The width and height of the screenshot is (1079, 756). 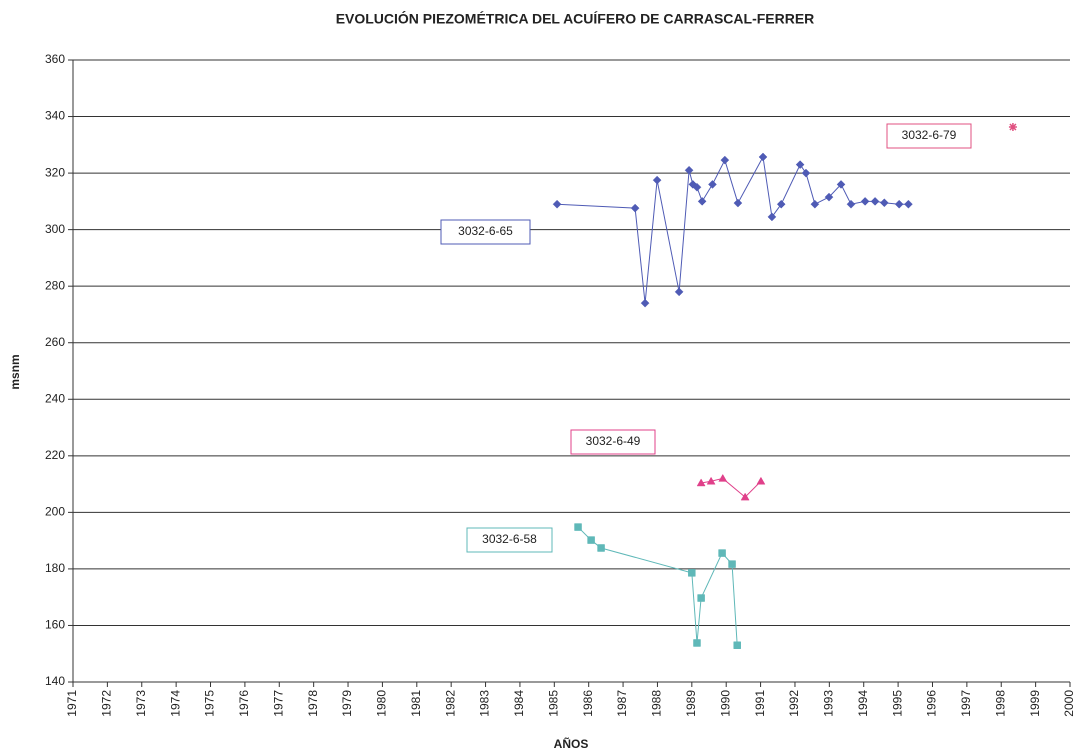 I want to click on x-tick-label: 1989, so click(x=691, y=703).